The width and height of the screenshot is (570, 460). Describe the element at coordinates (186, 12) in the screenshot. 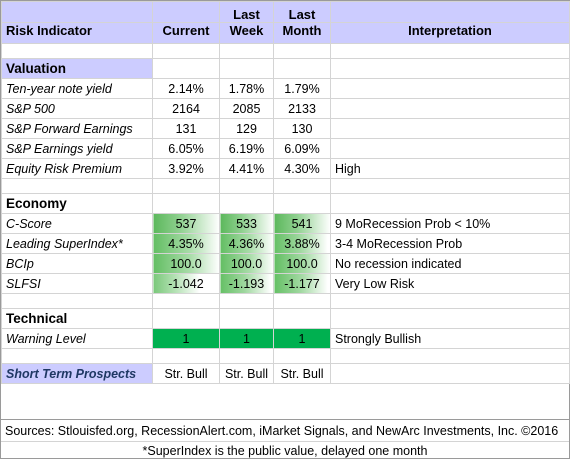

I see `header-current-blank` at that location.